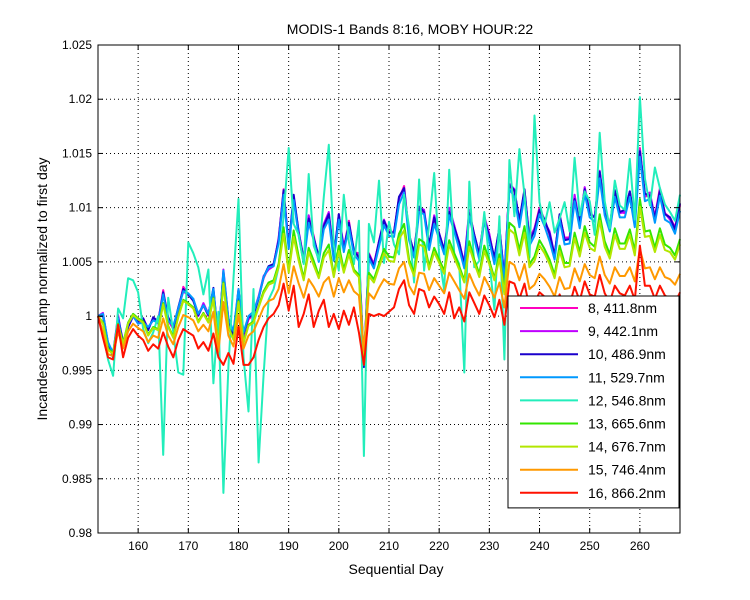  Describe the element at coordinates (81, 208) in the screenshot. I see `y-tick-label: 1.01` at that location.